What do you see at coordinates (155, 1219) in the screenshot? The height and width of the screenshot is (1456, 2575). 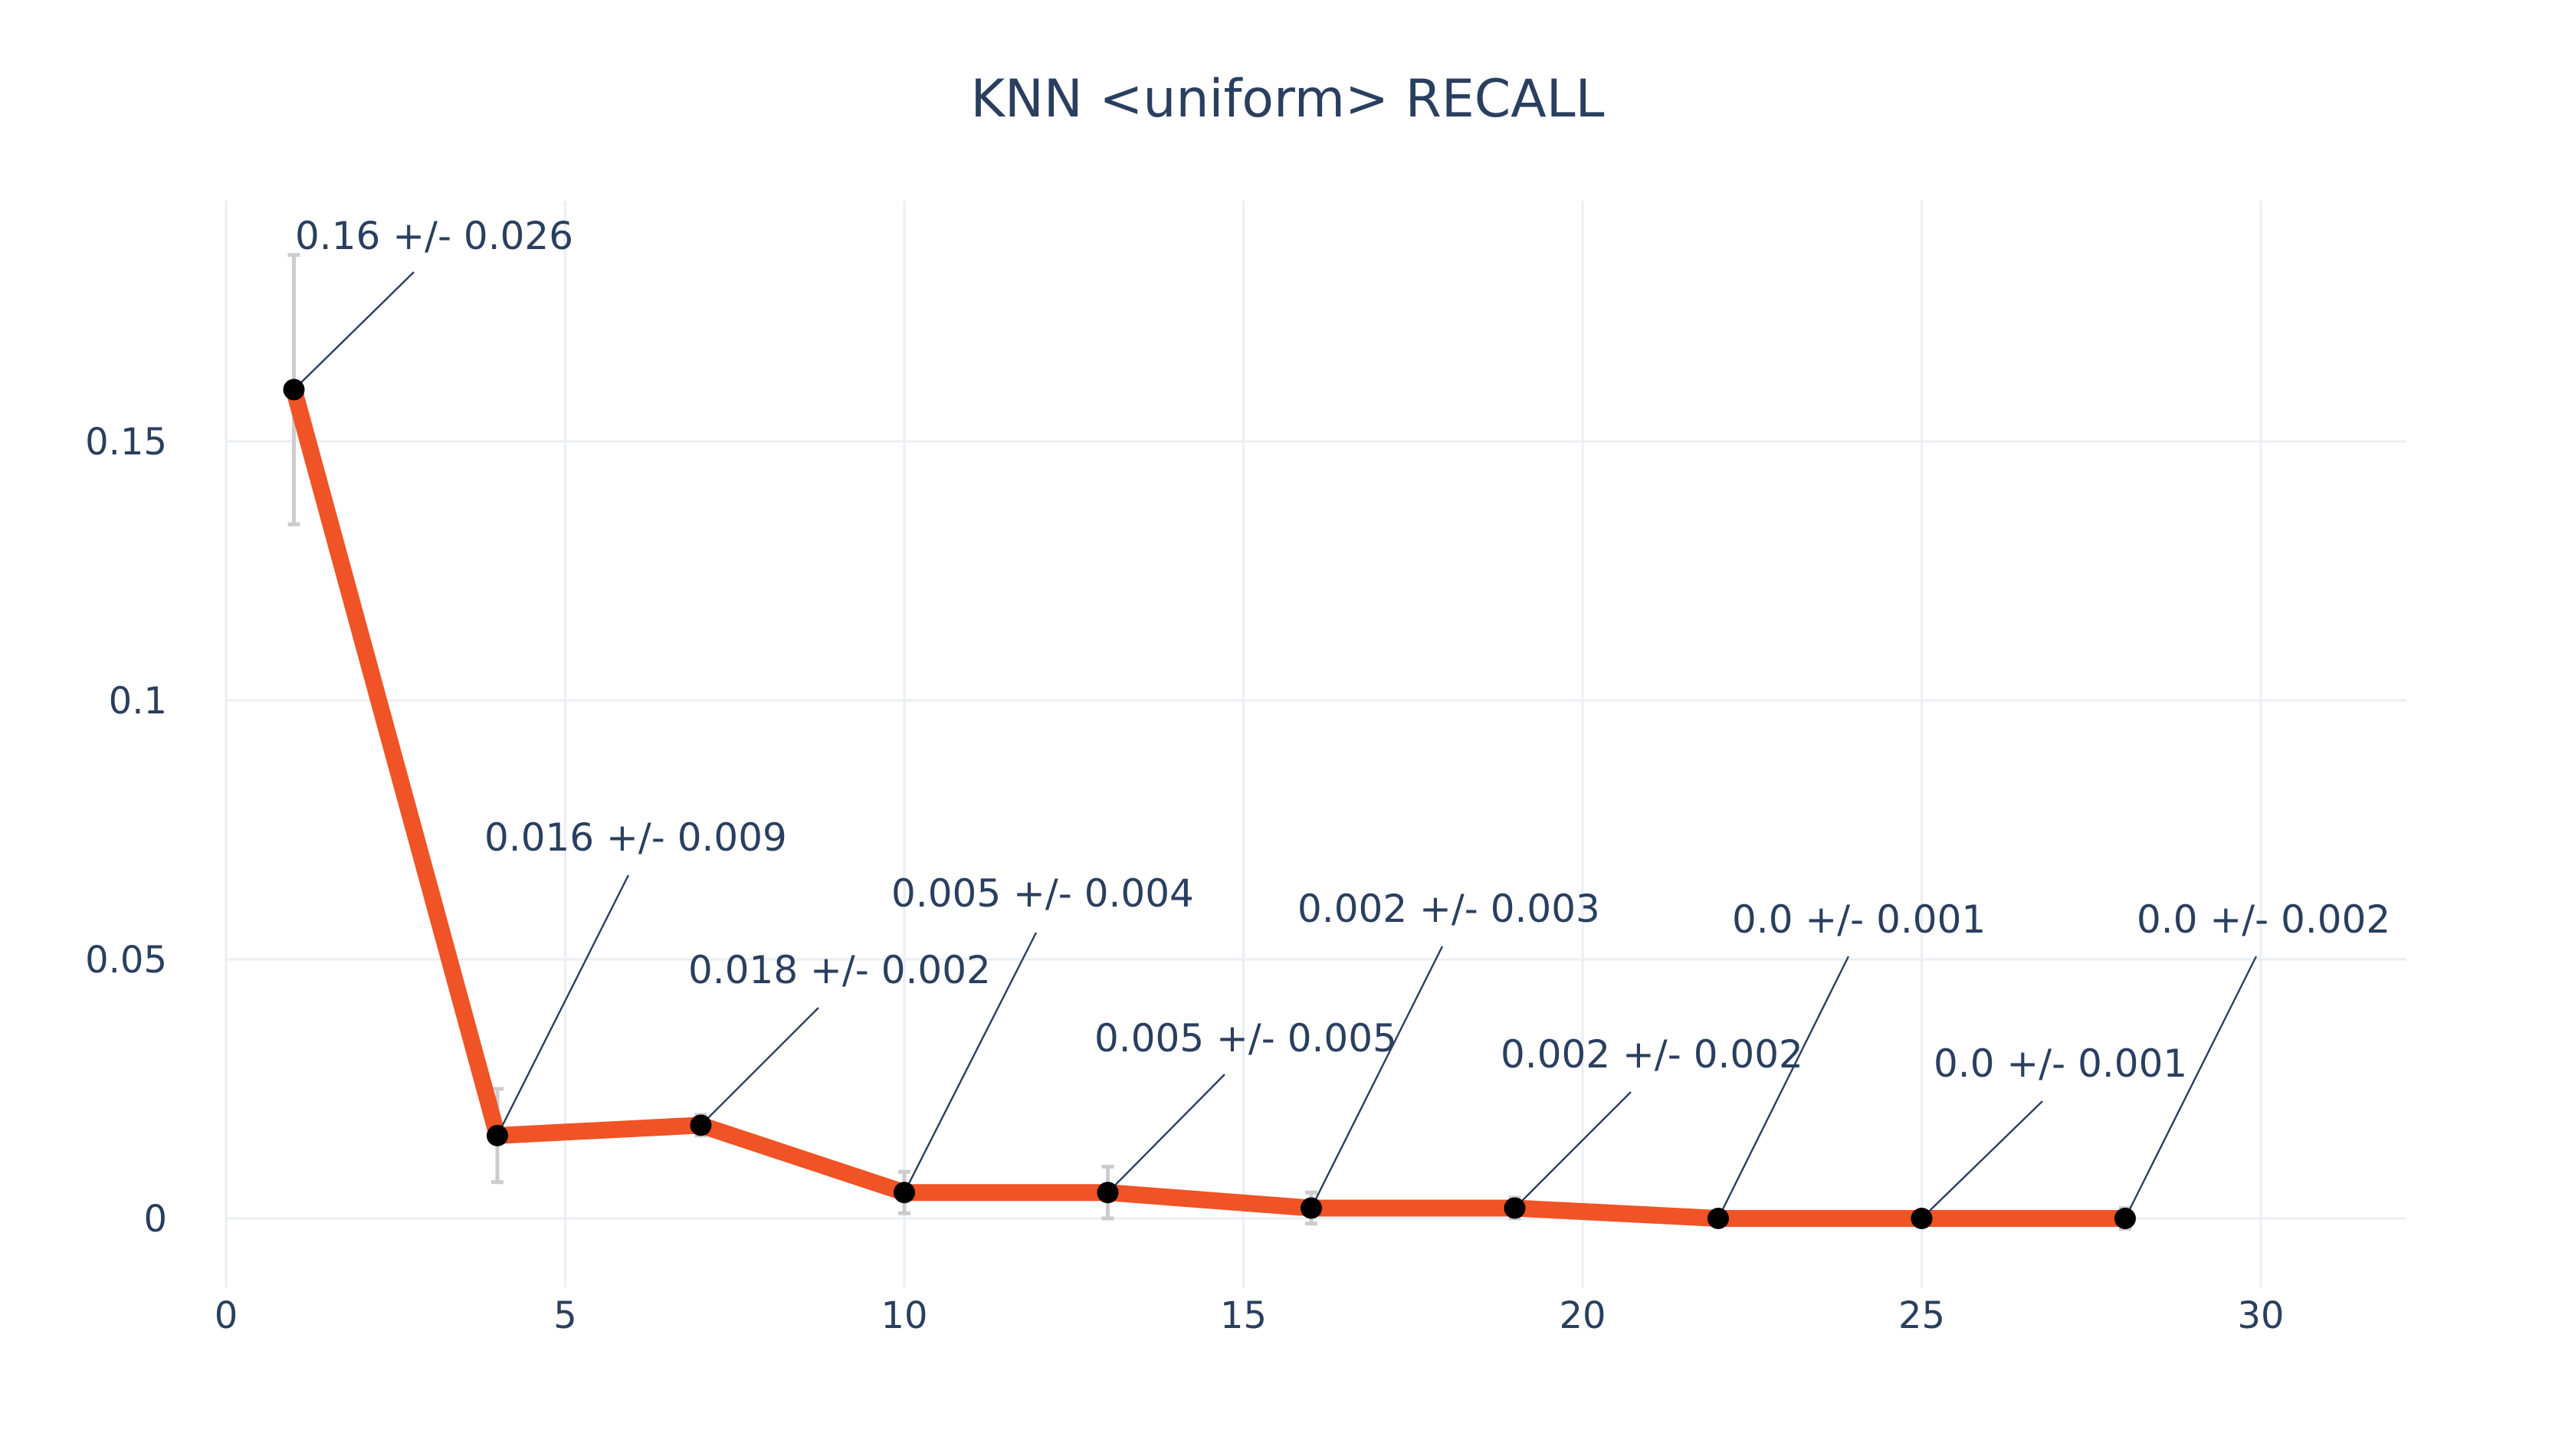 I see `y-tick-label: 0` at bounding box center [155, 1219].